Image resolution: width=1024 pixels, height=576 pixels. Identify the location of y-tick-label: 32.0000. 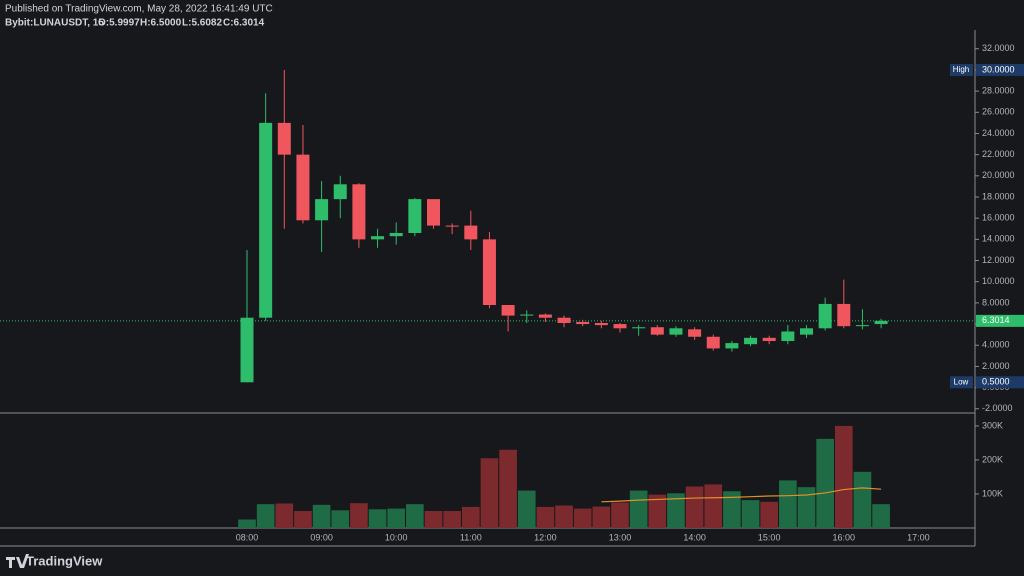
(998, 48).